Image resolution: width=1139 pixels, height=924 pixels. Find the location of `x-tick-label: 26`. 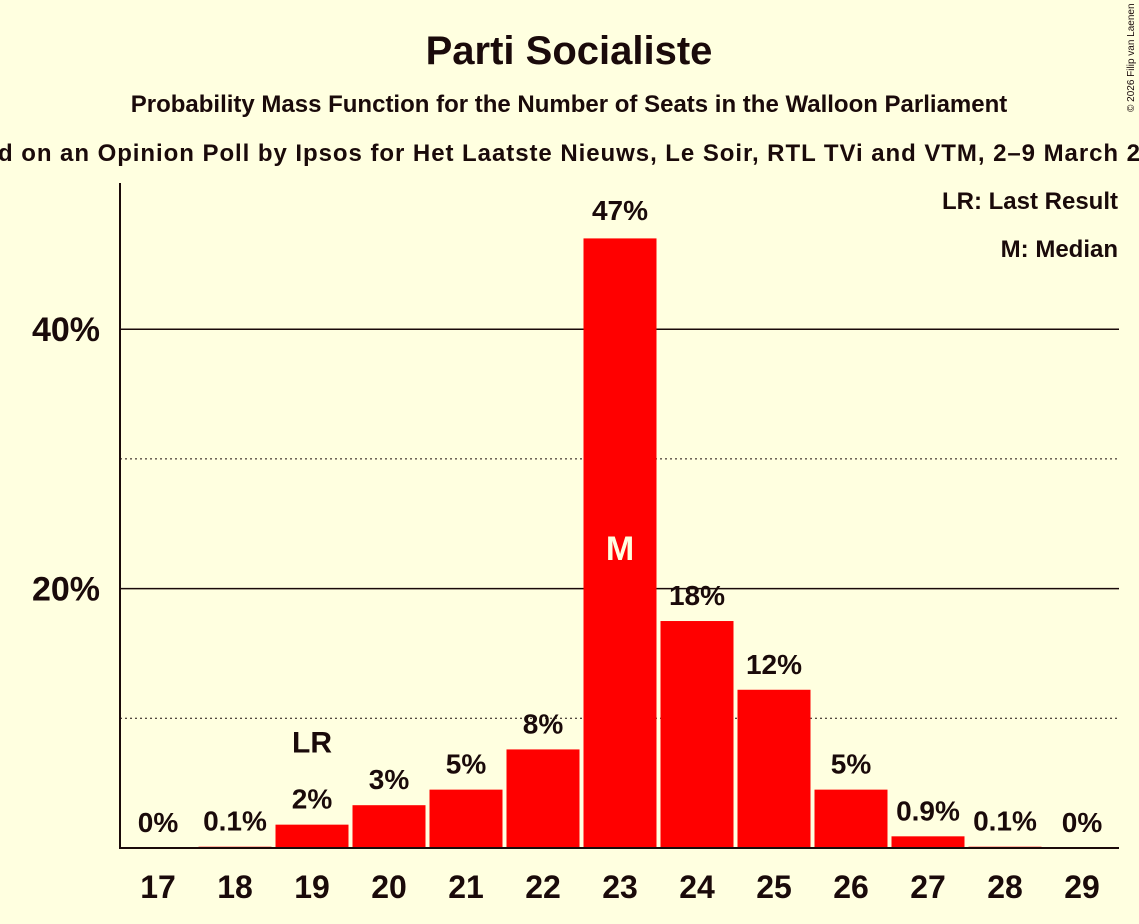

x-tick-label: 26 is located at coordinates (851, 887).